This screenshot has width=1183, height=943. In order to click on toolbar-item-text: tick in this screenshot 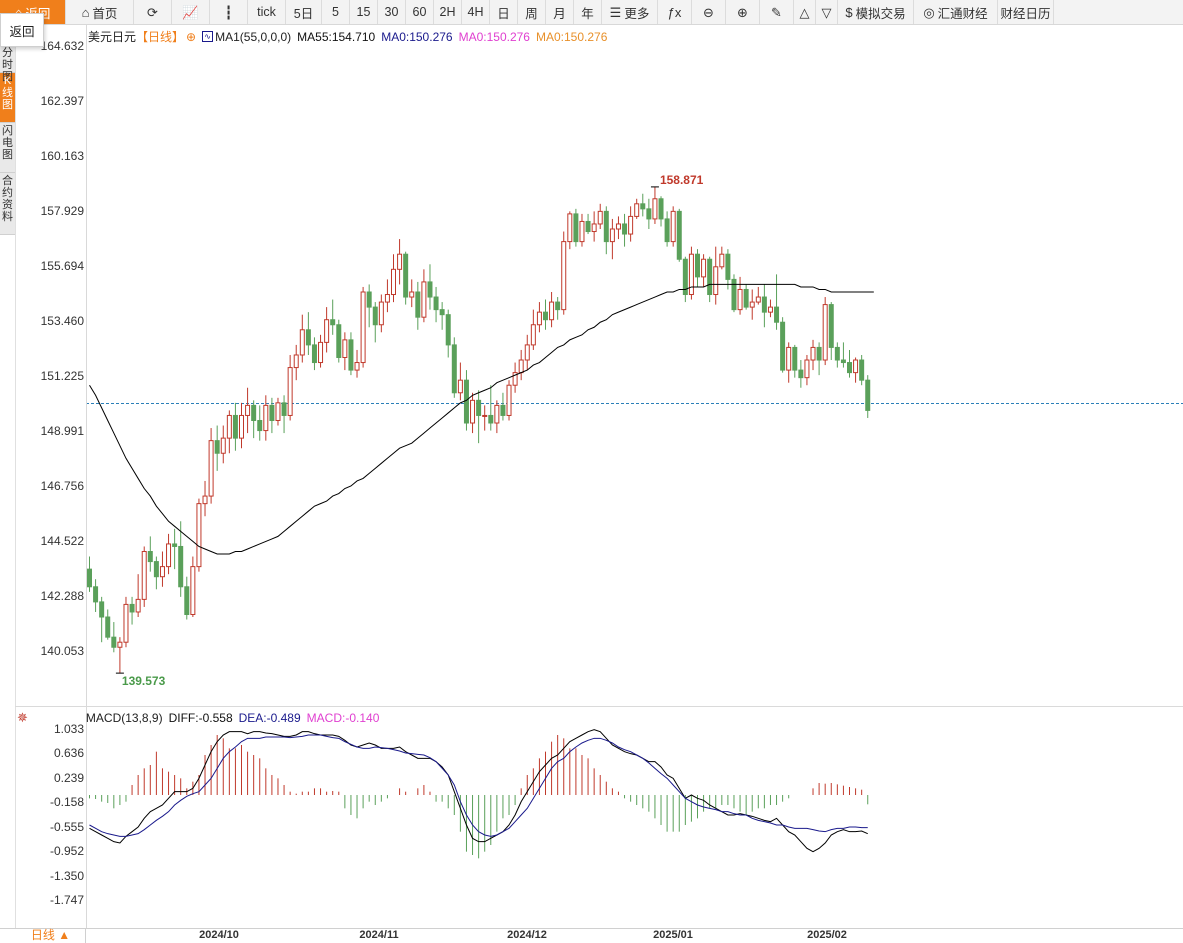, I will do `click(267, 12)`.